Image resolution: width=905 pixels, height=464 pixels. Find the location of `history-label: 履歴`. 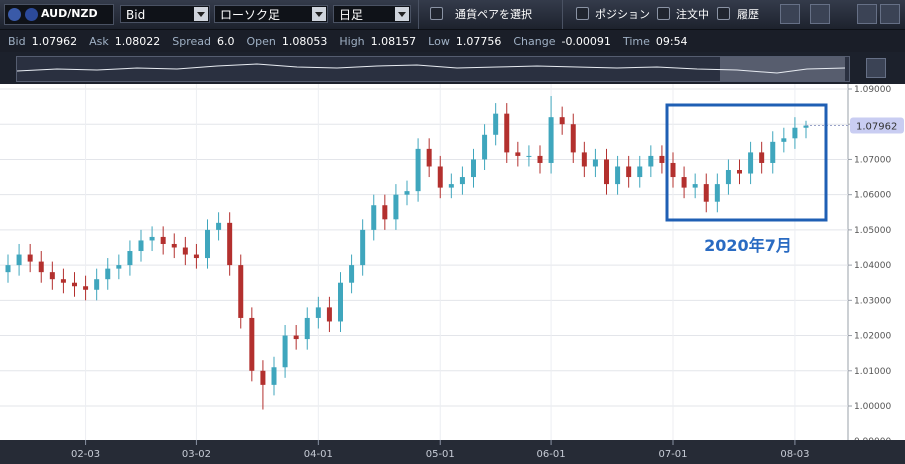

history-label: 履歴 is located at coordinates (748, 14).